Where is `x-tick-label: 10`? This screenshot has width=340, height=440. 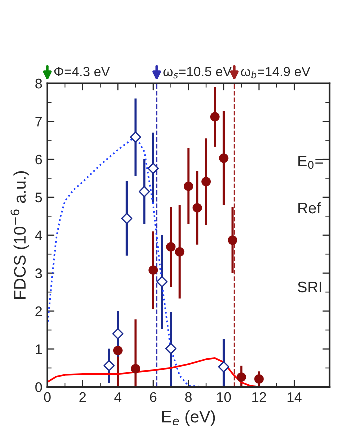 x-tick-label: 10 is located at coordinates (224, 397).